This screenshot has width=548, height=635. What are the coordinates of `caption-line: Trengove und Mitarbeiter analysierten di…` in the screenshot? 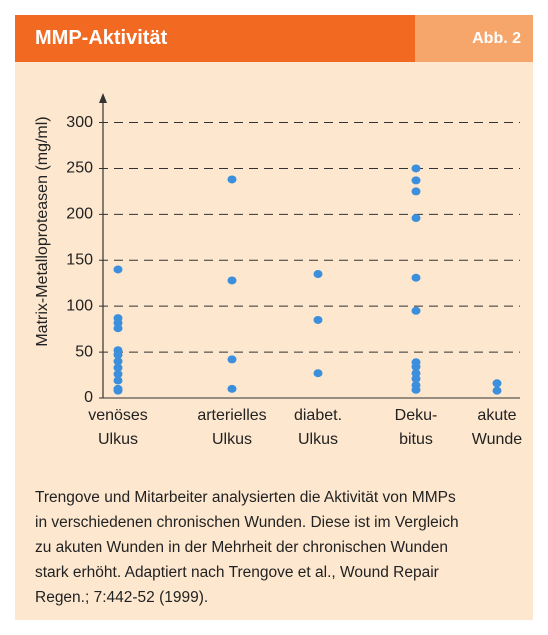 It's located at (245, 497).